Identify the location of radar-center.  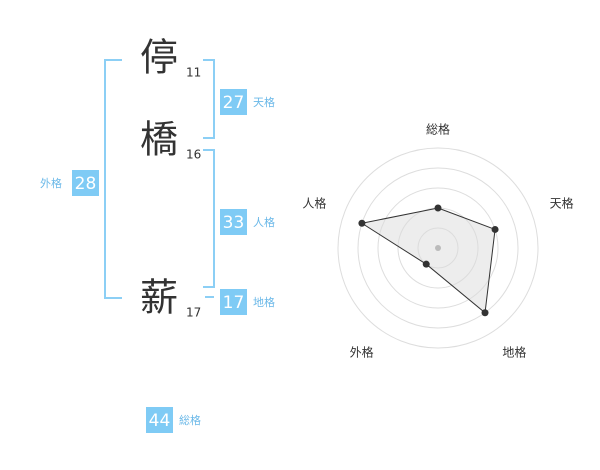
(438, 248).